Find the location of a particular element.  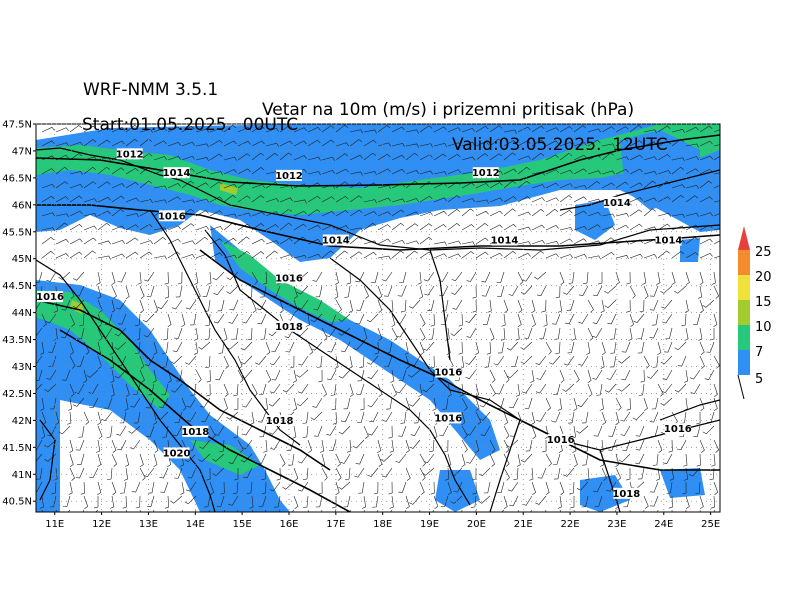

lon-tick-label: 17E is located at coordinates (335, 524).